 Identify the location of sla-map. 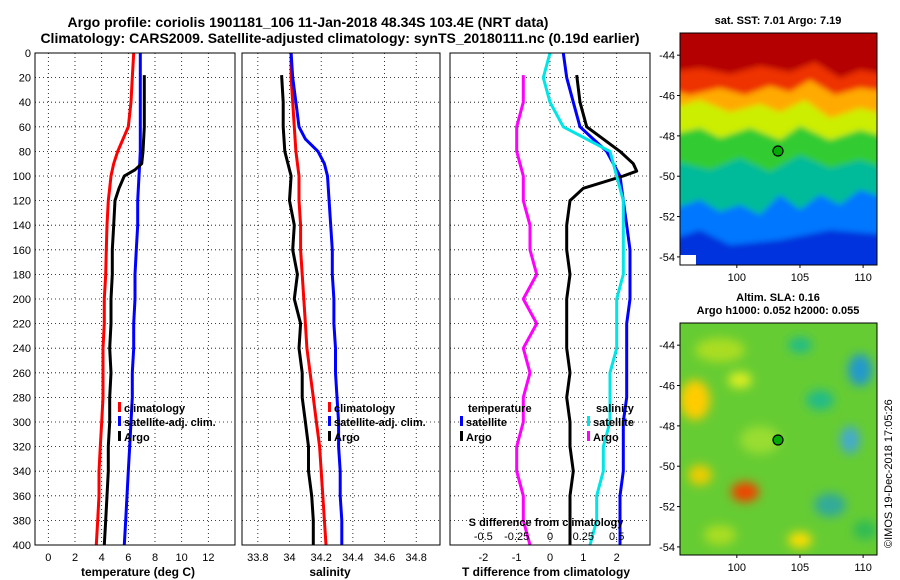
(778, 439).